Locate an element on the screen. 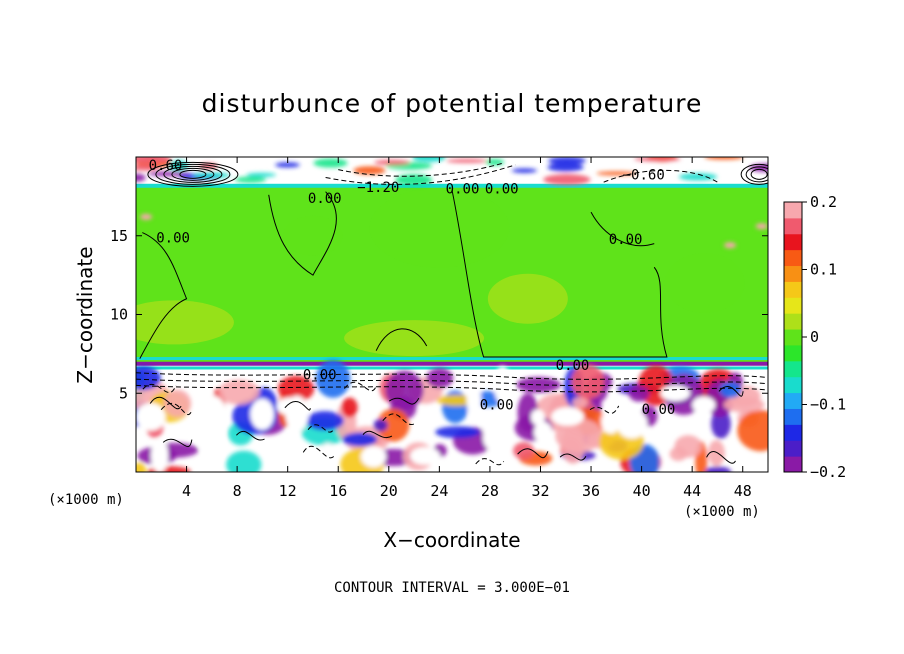 This screenshot has width=904, height=654. x-tick-label: 4 is located at coordinates (186, 491).